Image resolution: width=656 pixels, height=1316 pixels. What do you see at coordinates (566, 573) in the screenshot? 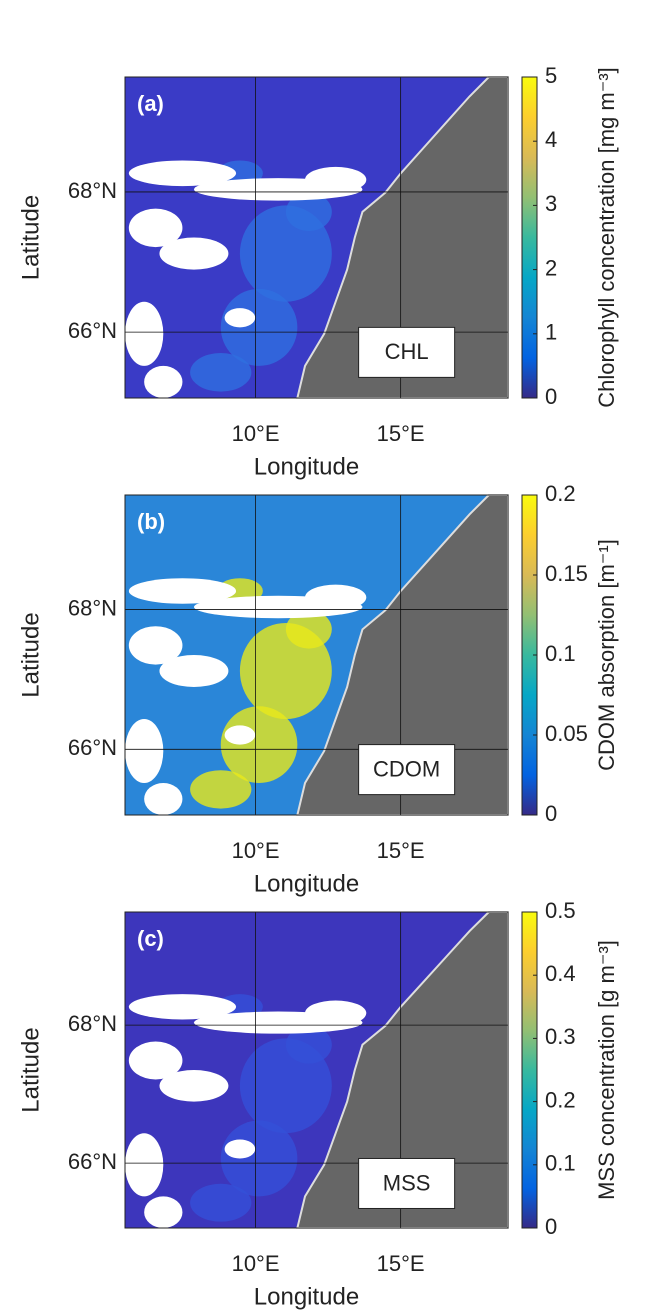
I see `colorbar-tick-label: 0.15` at bounding box center [566, 573].